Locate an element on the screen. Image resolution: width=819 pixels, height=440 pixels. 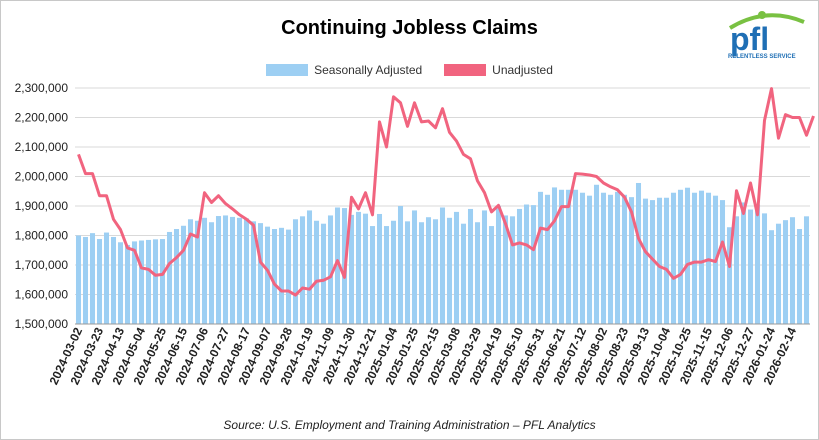
logo-swoosh is located at coordinates (766, 21).